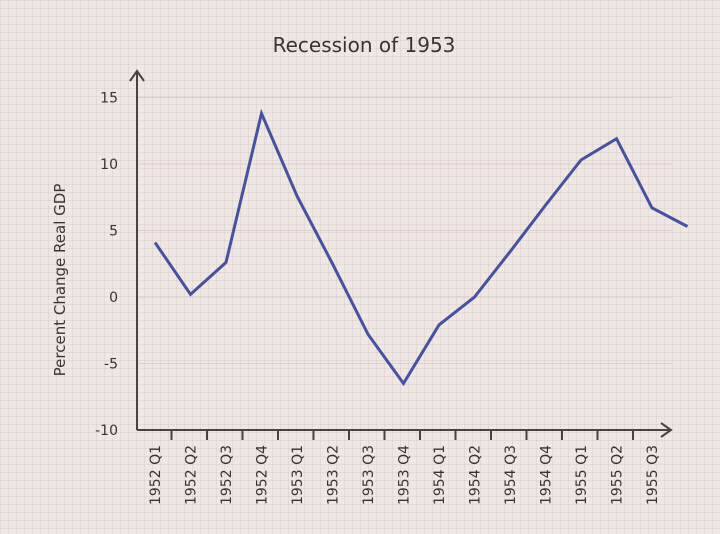 This screenshot has width=720, height=534. I want to click on x-tick-label: 1952 Q4, so click(263, 475).